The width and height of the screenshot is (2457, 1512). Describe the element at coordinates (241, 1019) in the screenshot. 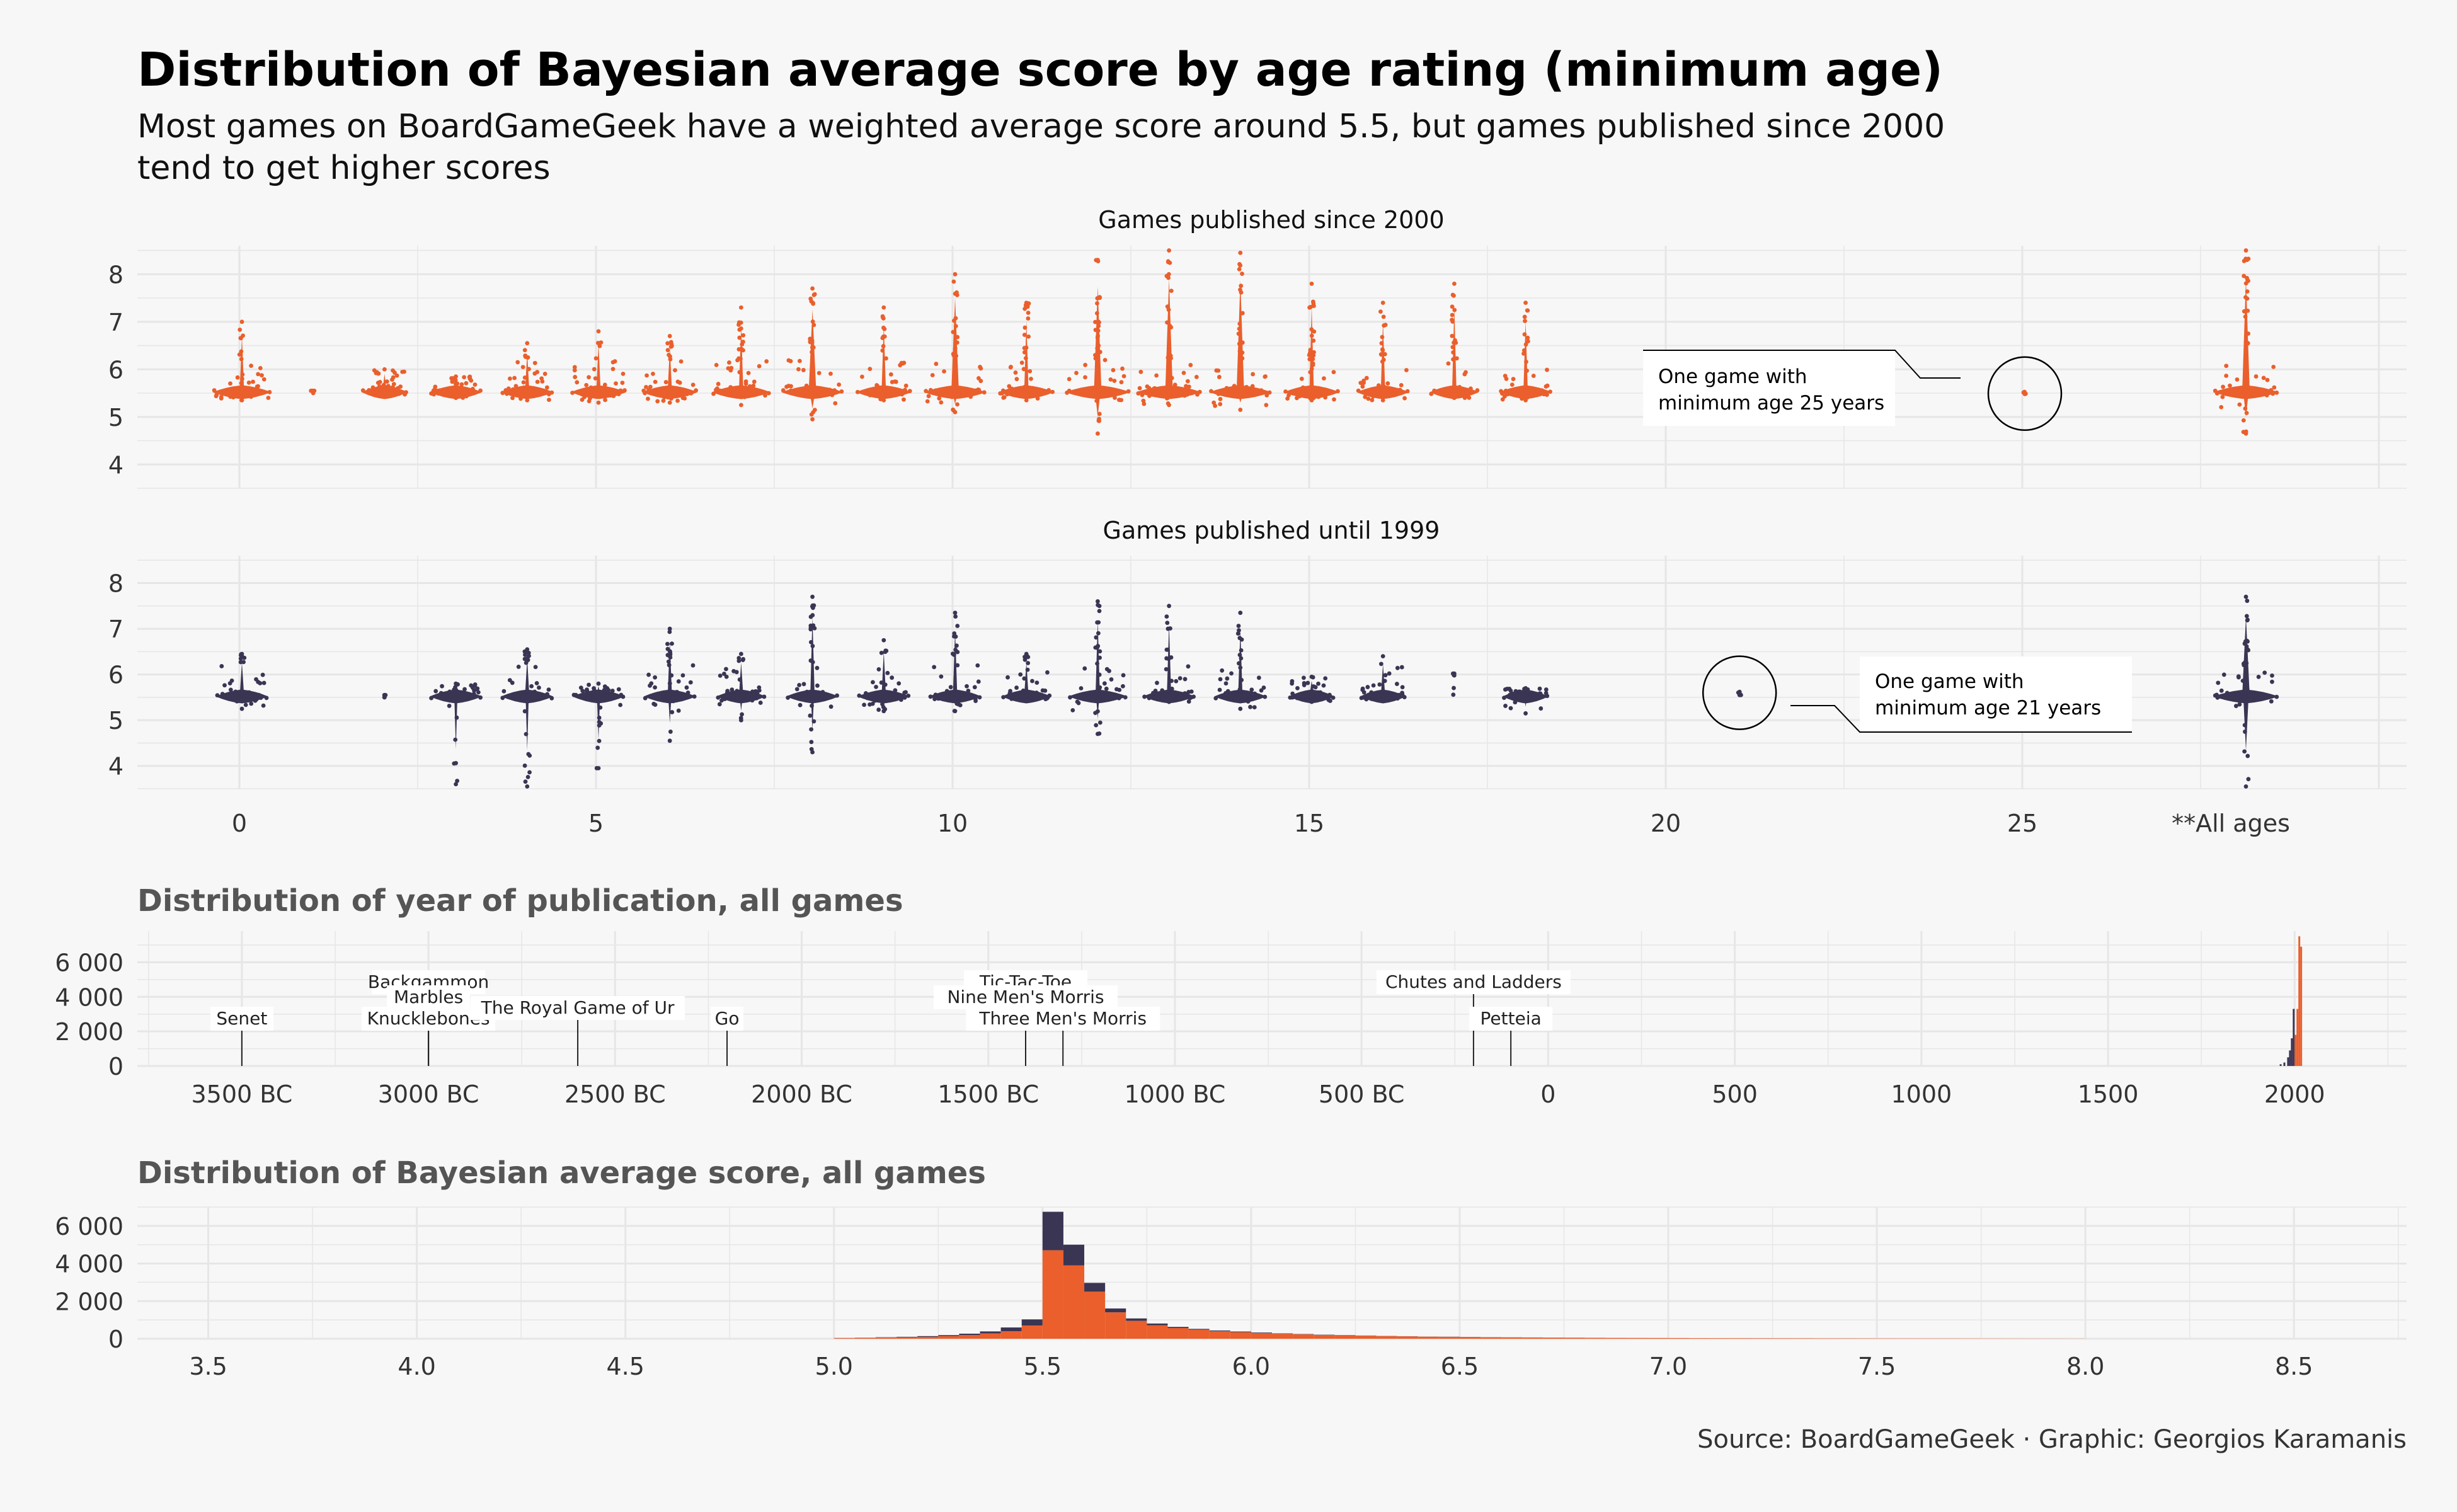

I see `annotation-label-bg` at that location.